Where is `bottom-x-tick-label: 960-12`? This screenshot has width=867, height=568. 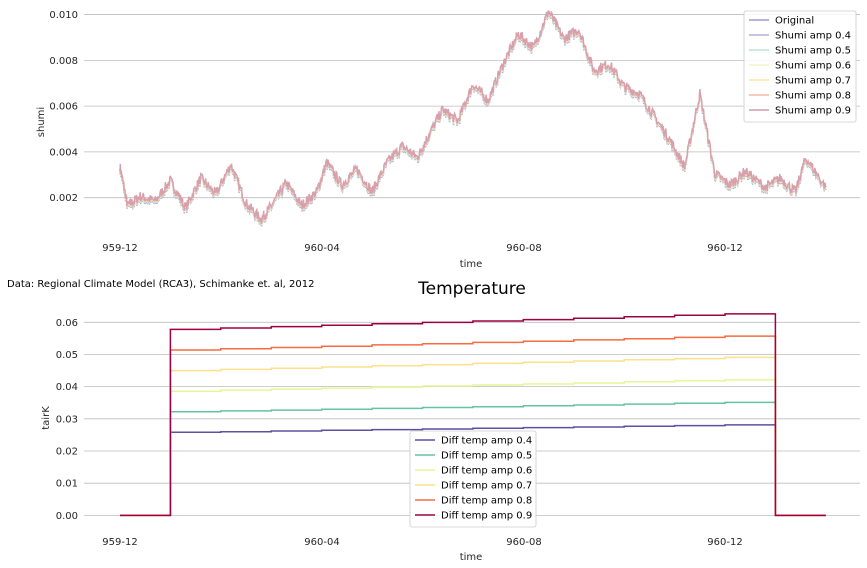 bottom-x-tick-label: 960-12 is located at coordinates (724, 542).